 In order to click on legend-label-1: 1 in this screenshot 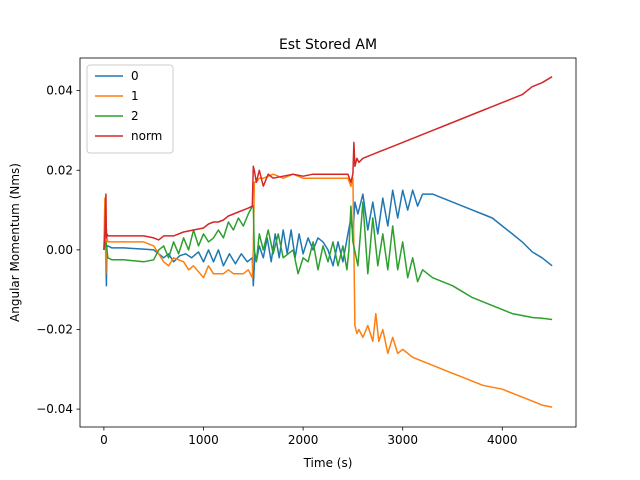, I will do `click(135, 96)`.